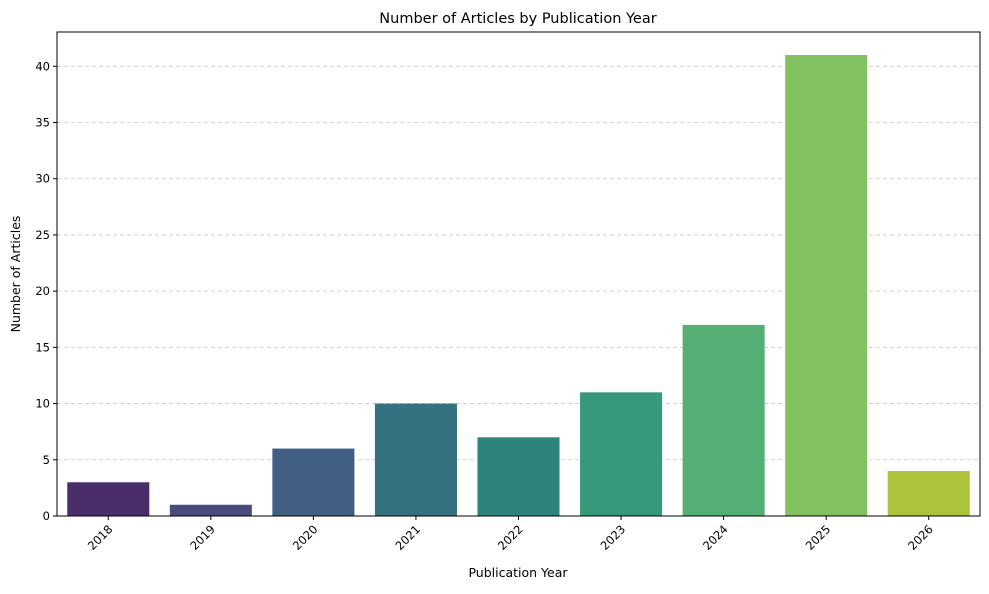  Describe the element at coordinates (407, 537) in the screenshot. I see `x-tick-label: 2021` at that location.